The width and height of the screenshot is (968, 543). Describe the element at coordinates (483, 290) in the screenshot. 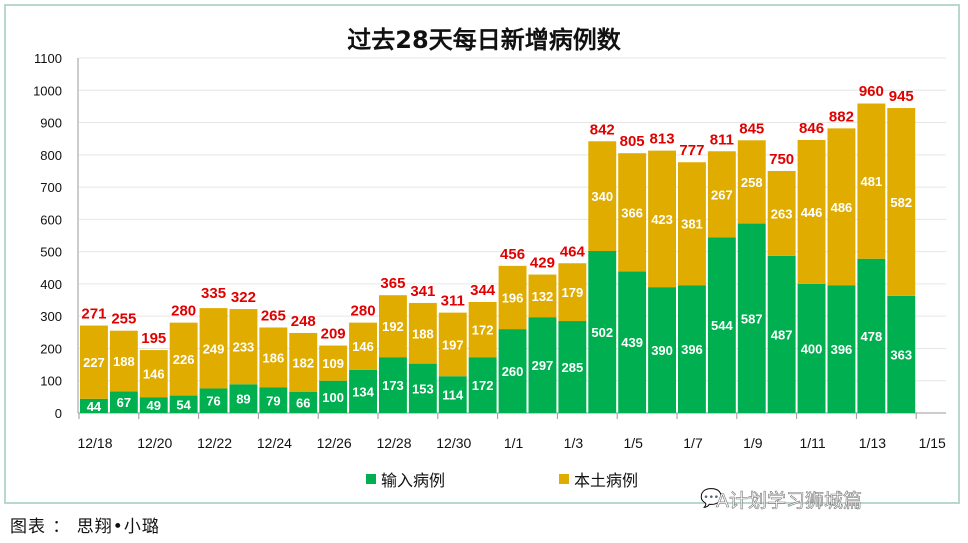

I see `total-label: 344` at that location.